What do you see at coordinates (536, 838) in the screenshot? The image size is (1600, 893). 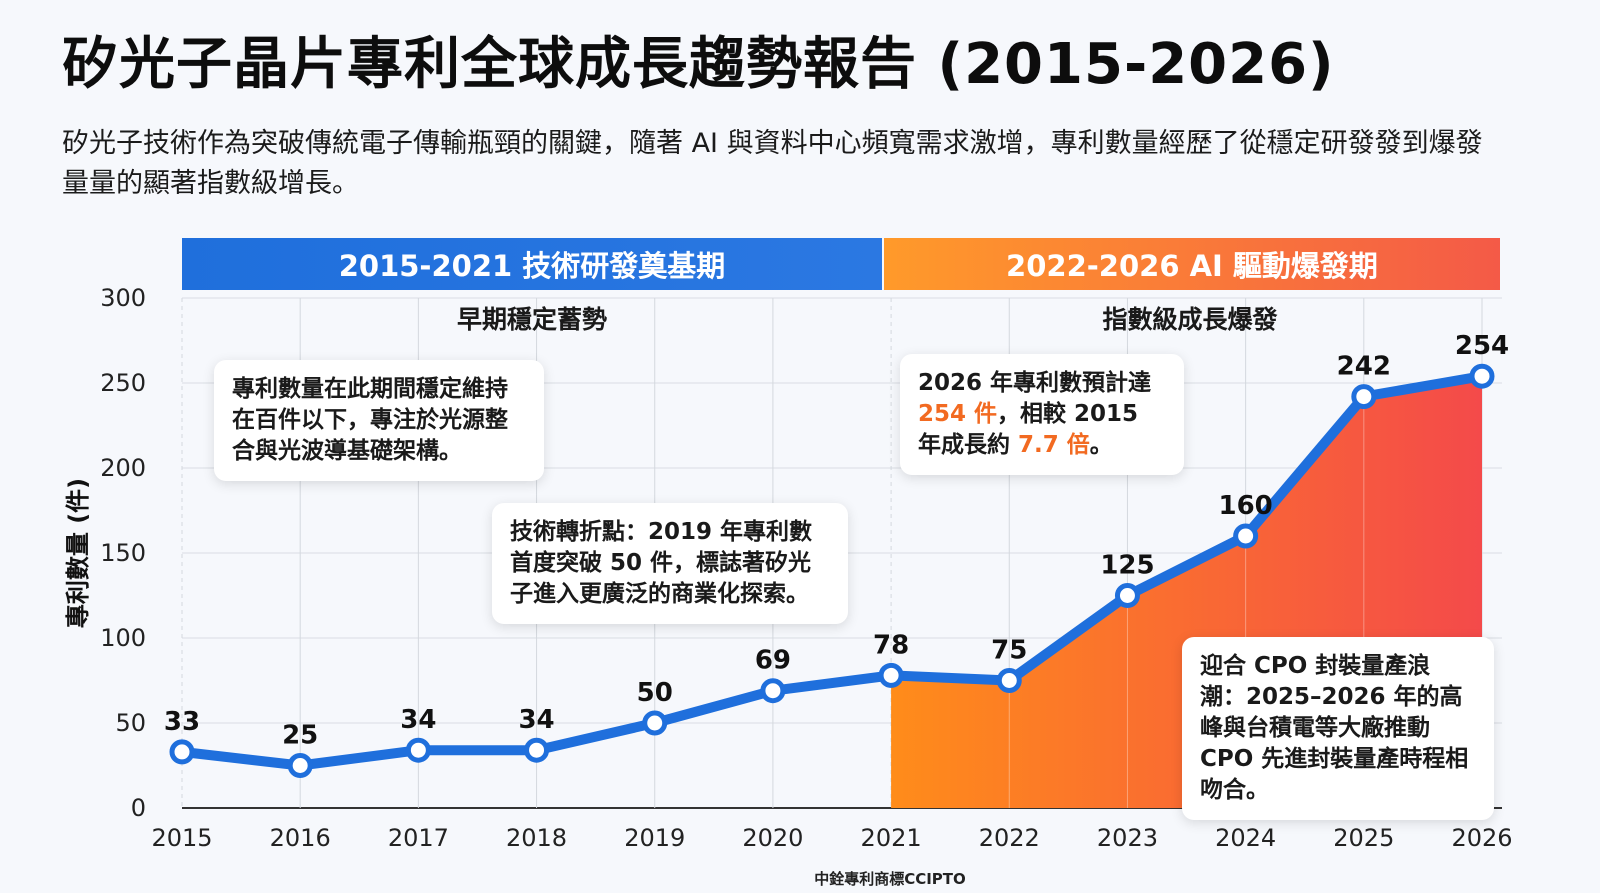 I see `x-tick-label: 2018` at bounding box center [536, 838].